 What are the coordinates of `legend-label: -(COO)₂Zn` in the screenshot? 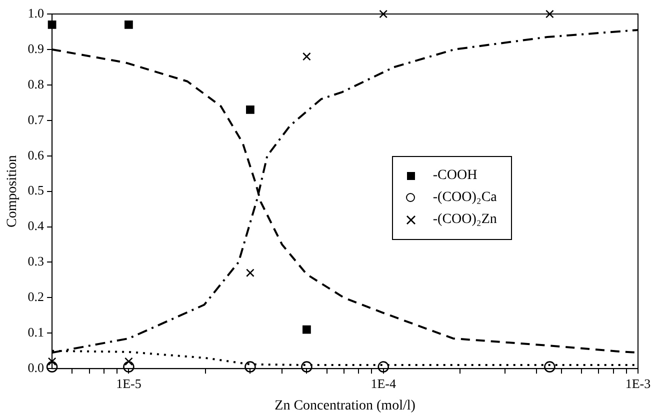 It's located at (464, 220).